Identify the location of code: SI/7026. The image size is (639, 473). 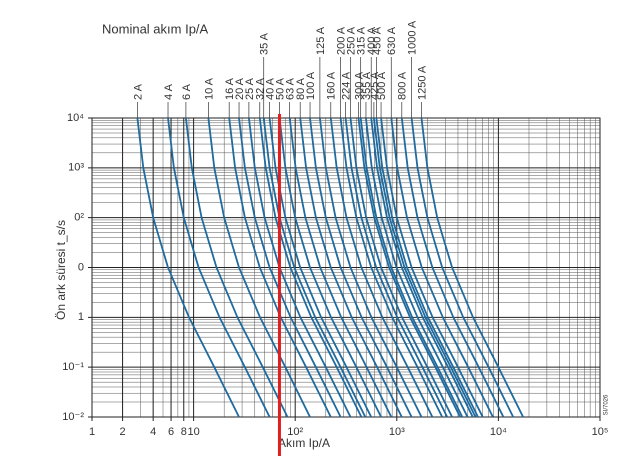
(607, 404).